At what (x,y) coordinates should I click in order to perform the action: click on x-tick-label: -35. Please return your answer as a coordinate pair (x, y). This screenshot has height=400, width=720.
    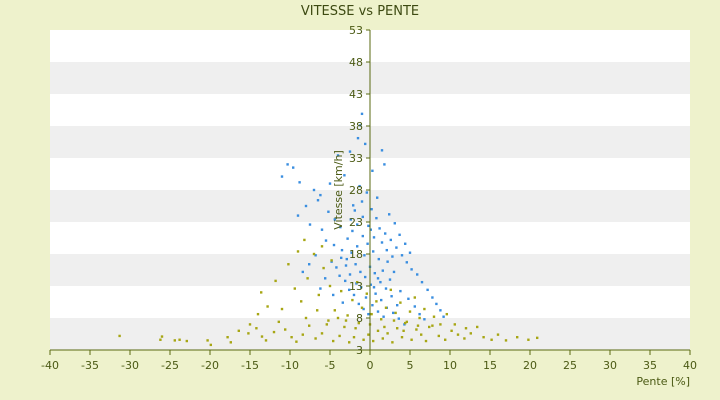
    Looking at the image, I should click on (90, 365).